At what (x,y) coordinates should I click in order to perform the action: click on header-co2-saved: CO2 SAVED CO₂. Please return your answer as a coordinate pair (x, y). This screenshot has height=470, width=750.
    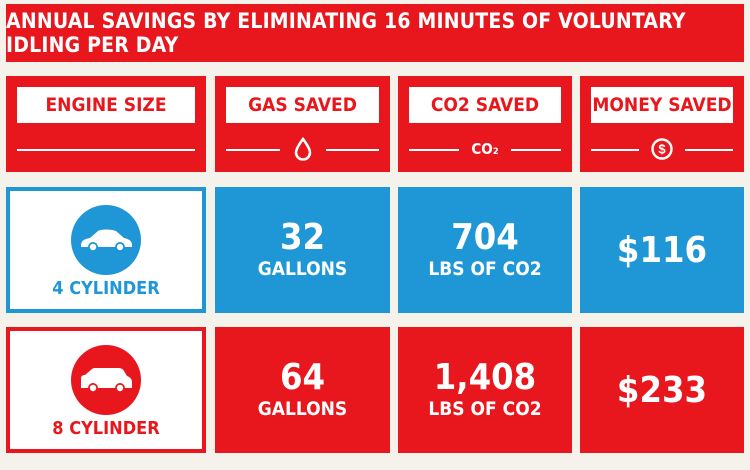
    Looking at the image, I should click on (485, 124).